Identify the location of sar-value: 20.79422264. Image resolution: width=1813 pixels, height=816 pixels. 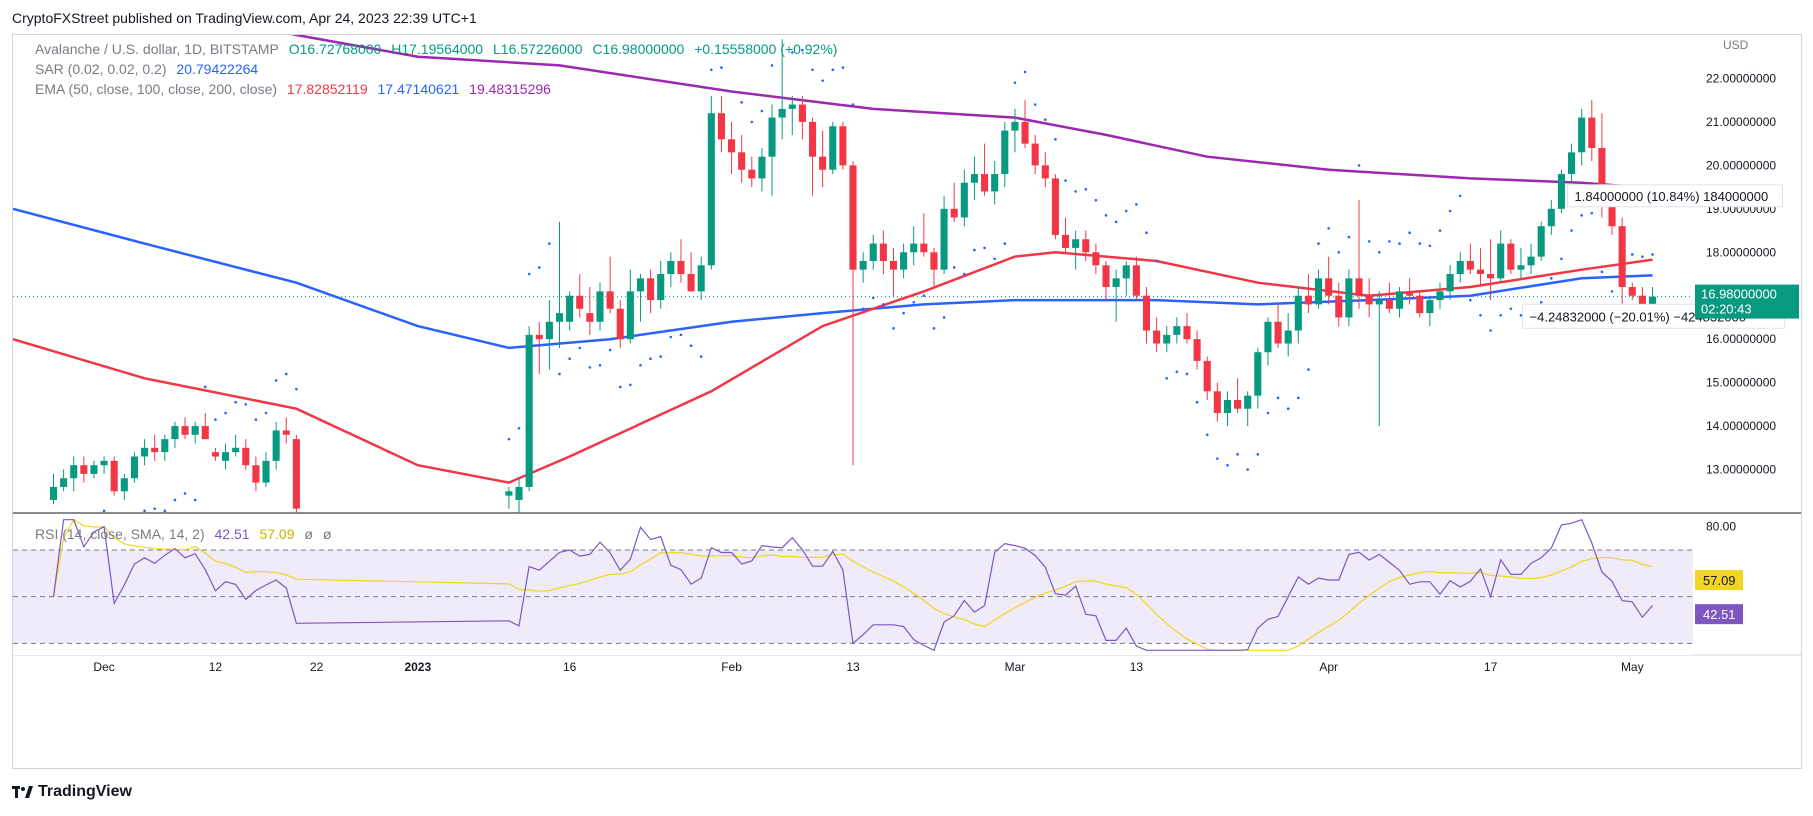
(217, 69).